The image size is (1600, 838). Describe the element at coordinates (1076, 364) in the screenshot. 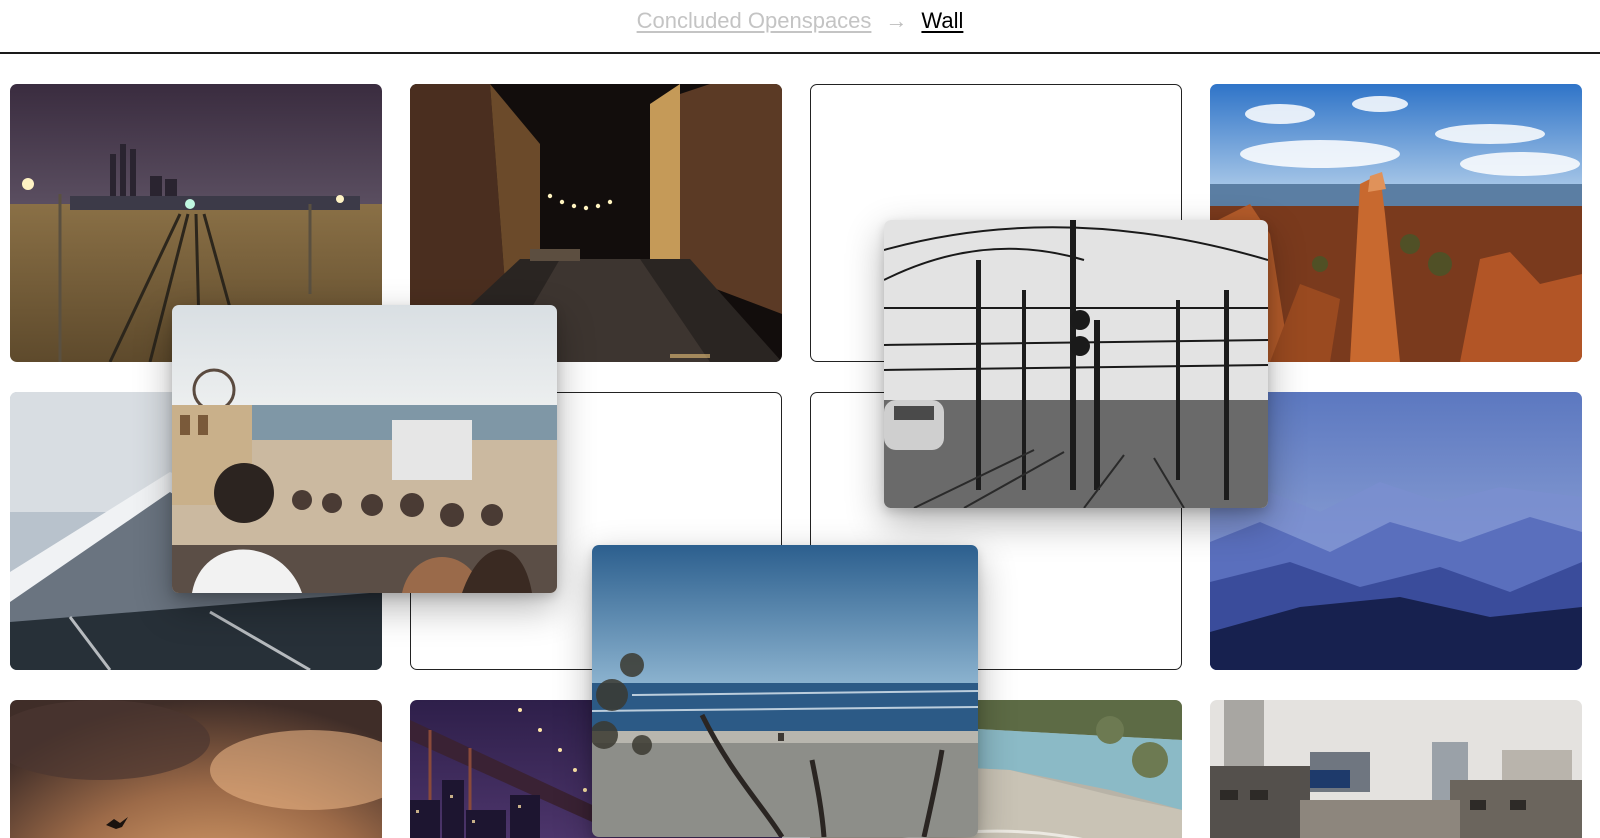

I see `dragged-photo-railway-overhead-wires` at that location.